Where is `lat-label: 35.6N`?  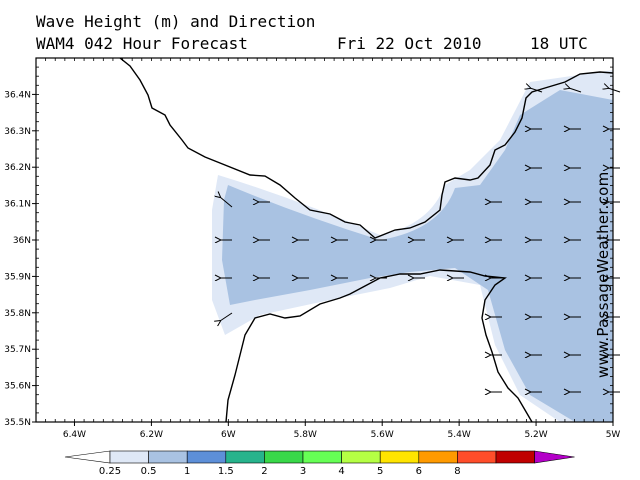 lat-label: 35.6N is located at coordinates (17, 387).